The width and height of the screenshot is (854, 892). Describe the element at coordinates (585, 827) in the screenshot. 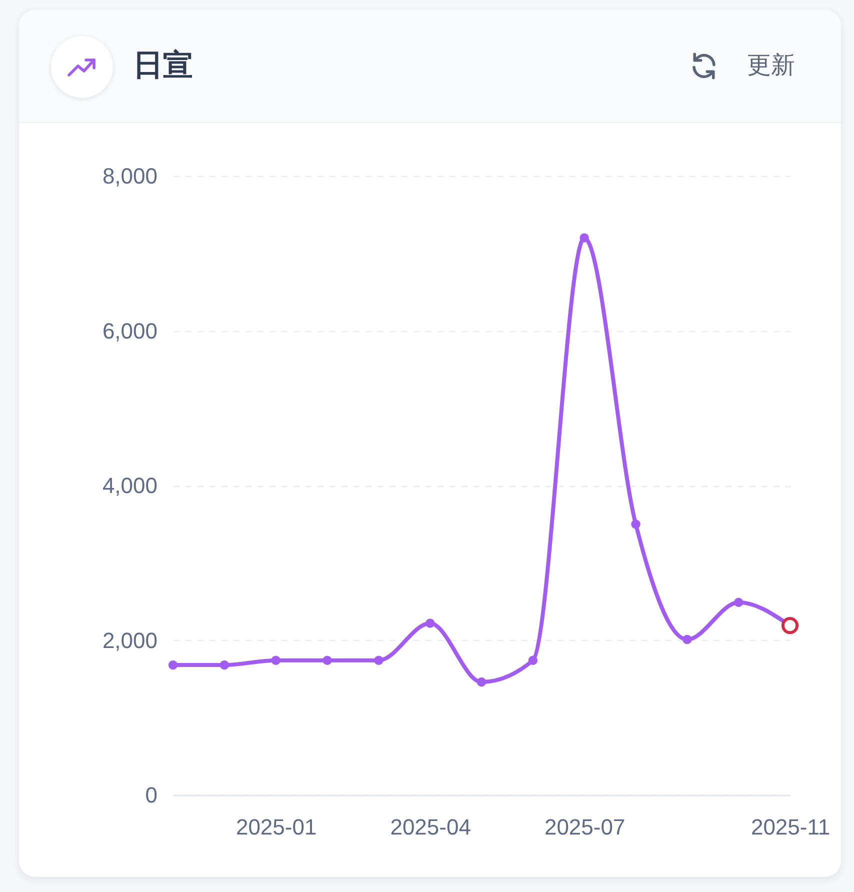

I see `x-tick-label: 2025-07` at that location.